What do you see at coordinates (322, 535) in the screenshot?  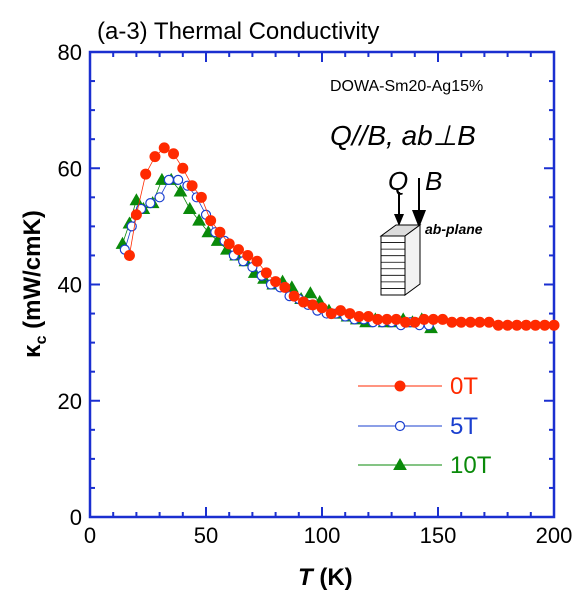 I see `x-tick-label: 100` at bounding box center [322, 535].